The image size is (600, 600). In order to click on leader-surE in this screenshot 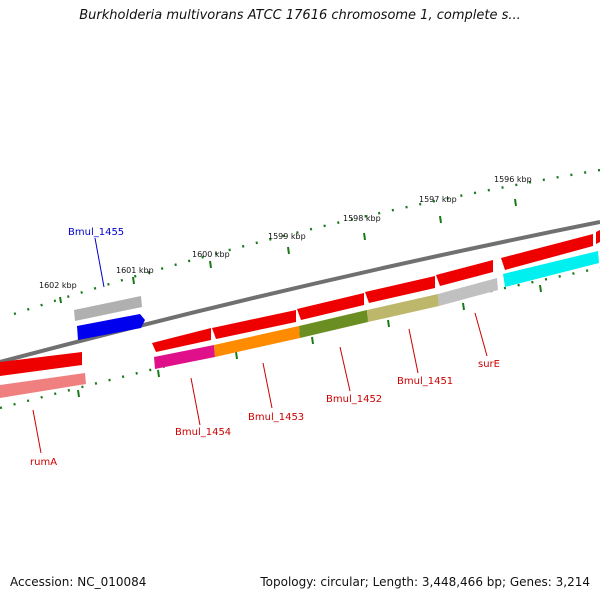, I will do `click(481, 334)`.